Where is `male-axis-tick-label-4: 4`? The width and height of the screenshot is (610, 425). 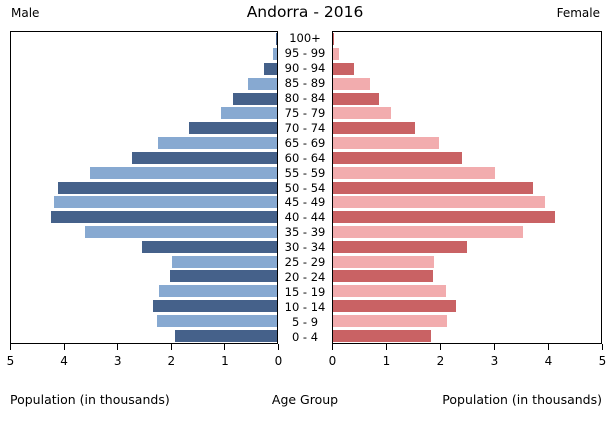
male-axis-tick-label-4: 4 is located at coordinates (64, 361).